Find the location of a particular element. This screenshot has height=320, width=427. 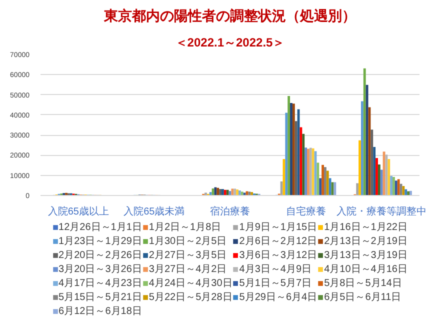

legend-label: 12月26日～1月1日 is located at coordinates (100, 227).